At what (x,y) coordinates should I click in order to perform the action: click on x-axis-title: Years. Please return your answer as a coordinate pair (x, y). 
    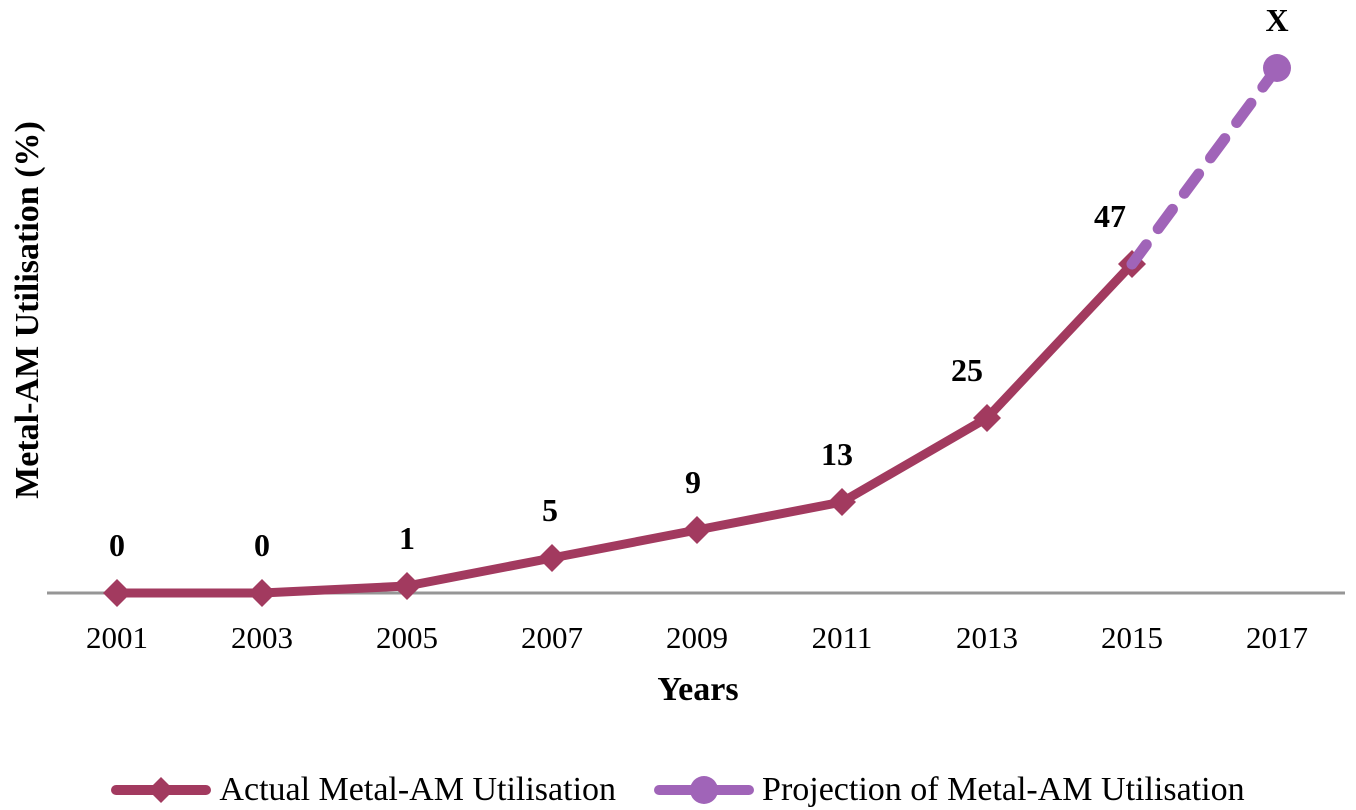
    Looking at the image, I should click on (698, 689).